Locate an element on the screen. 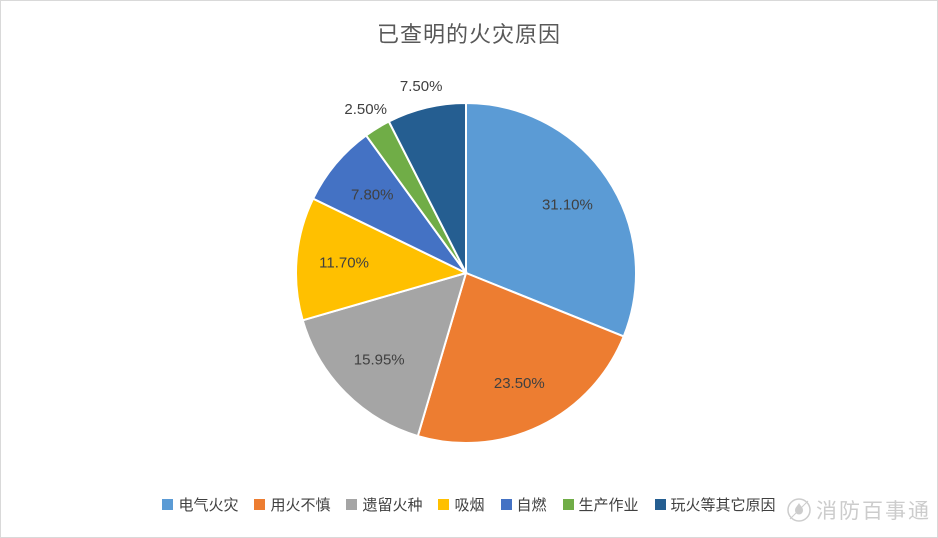 The image size is (938, 538). legend-item-6: 玩火等其它原因 is located at coordinates (715, 504).